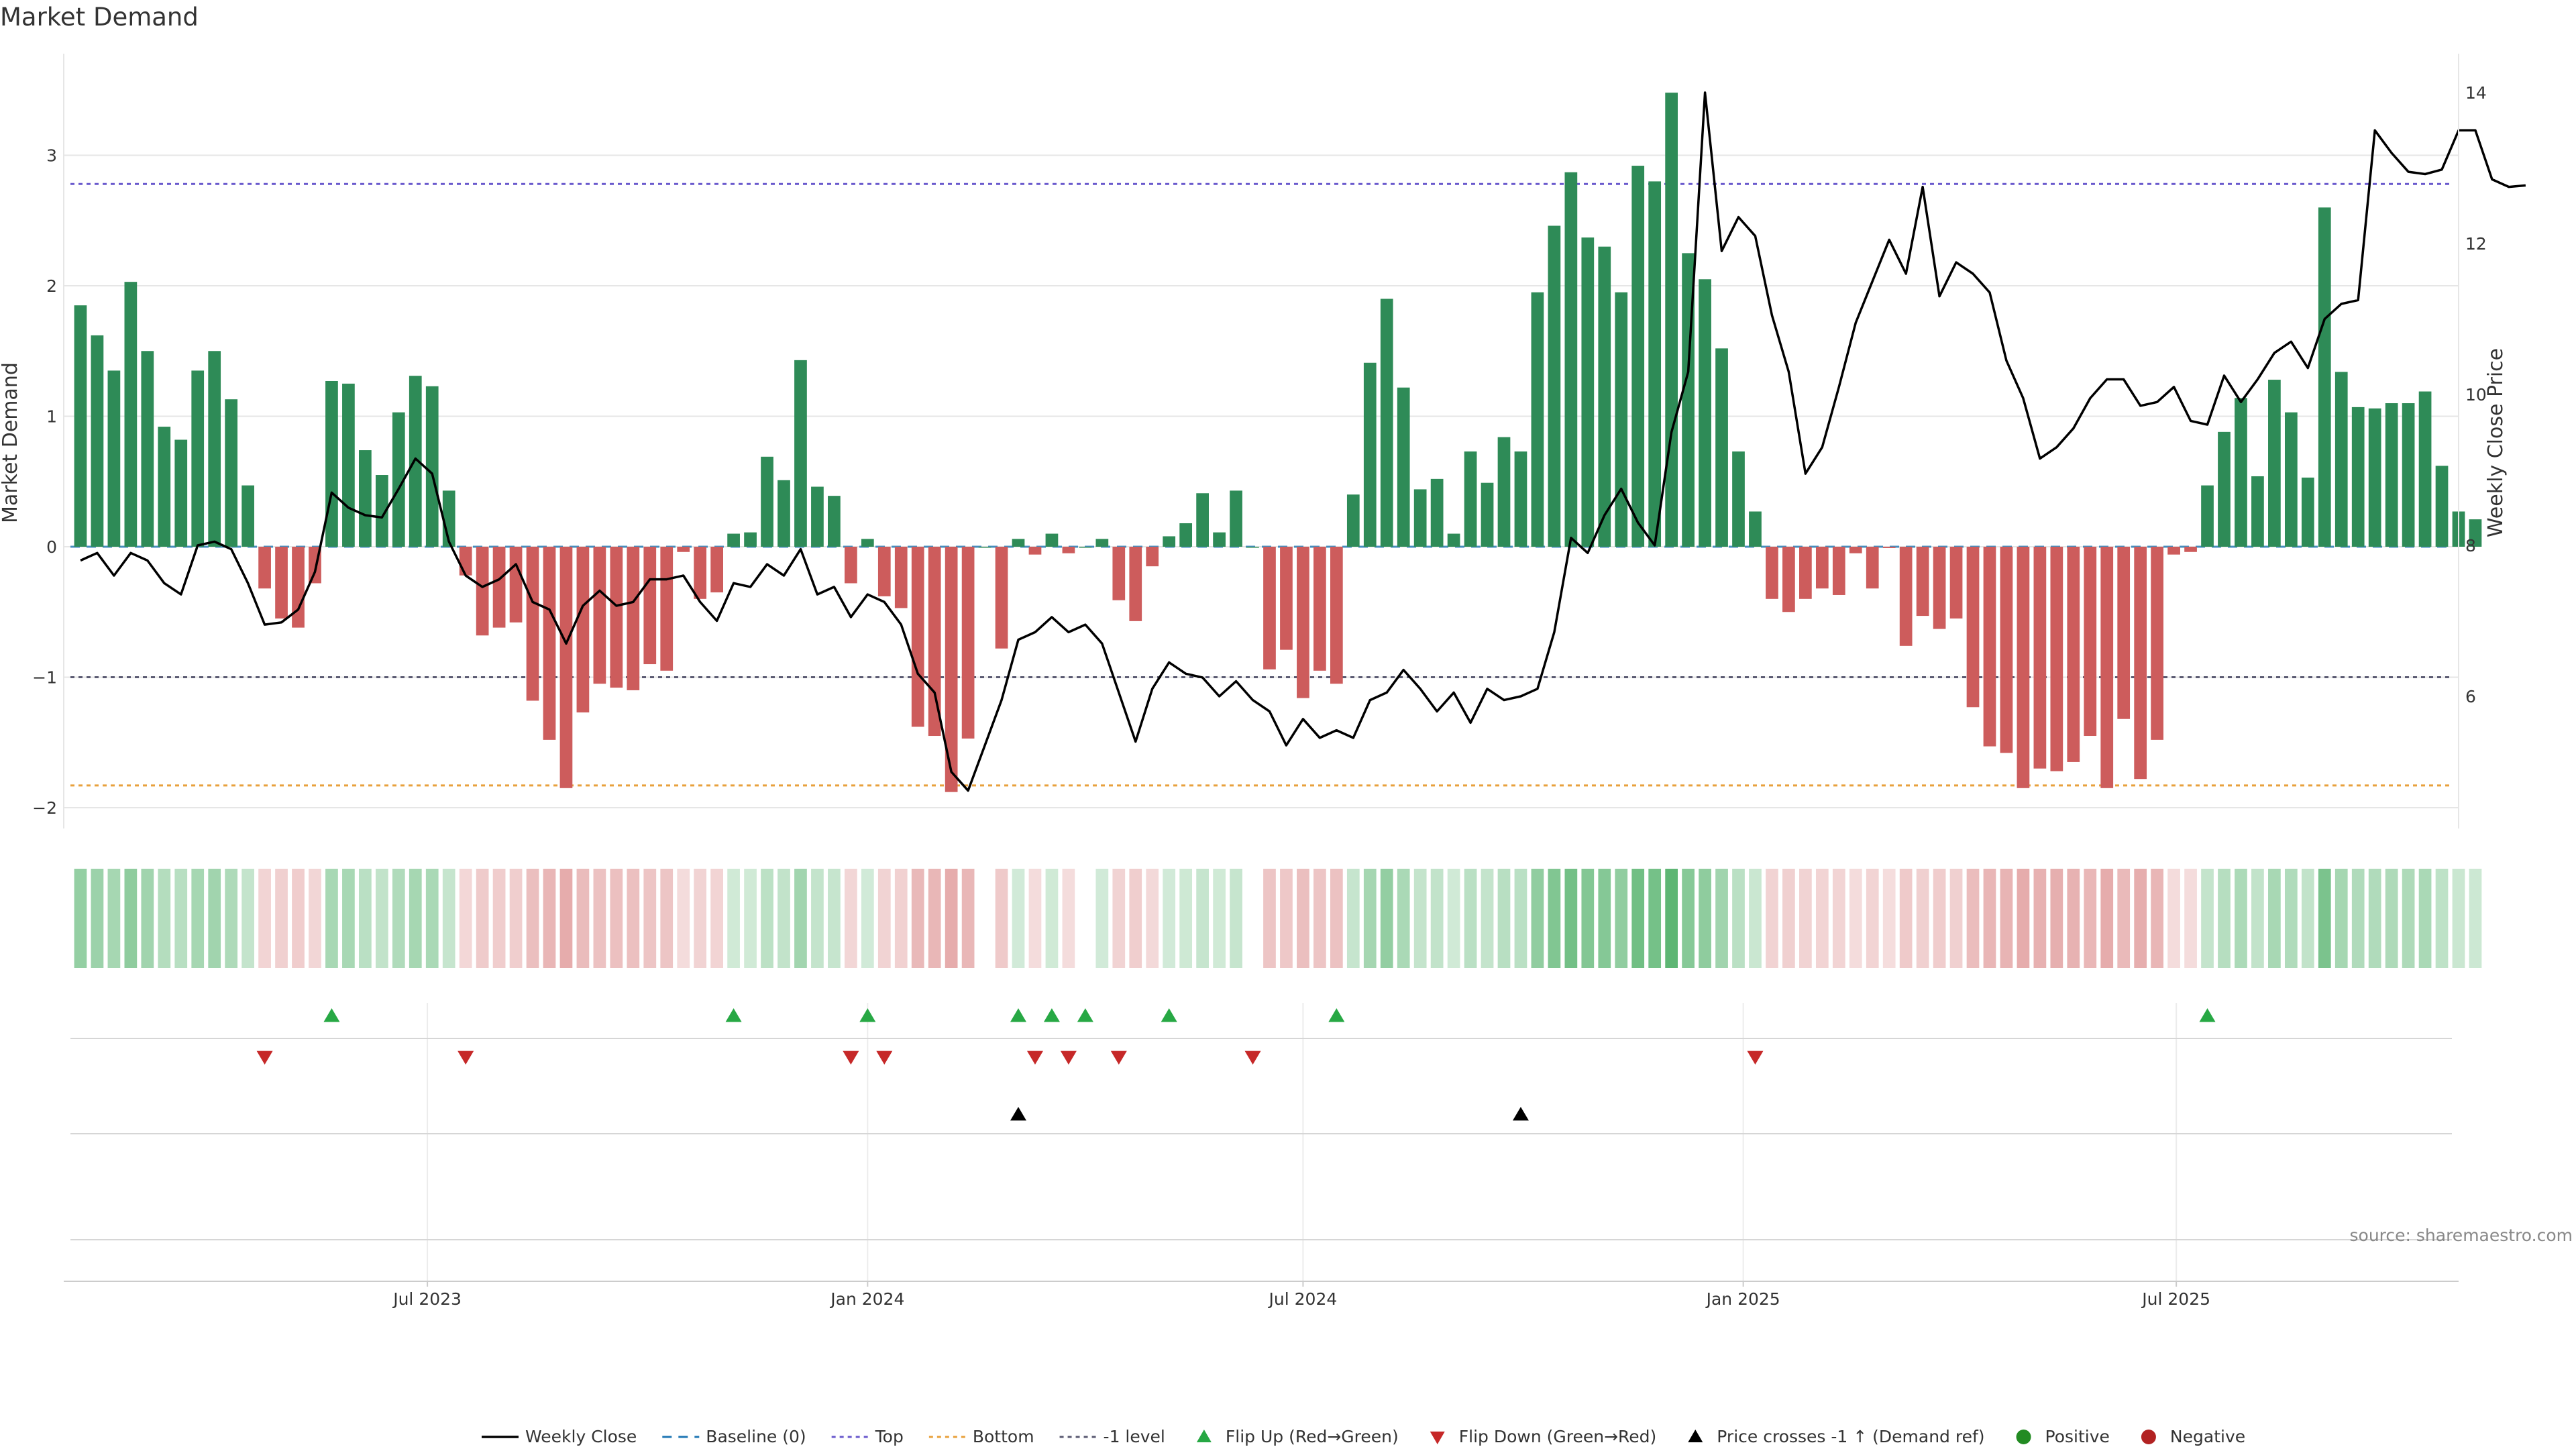  What do you see at coordinates (2470, 696) in the screenshot?
I see `y2-tick-label: 6` at bounding box center [2470, 696].